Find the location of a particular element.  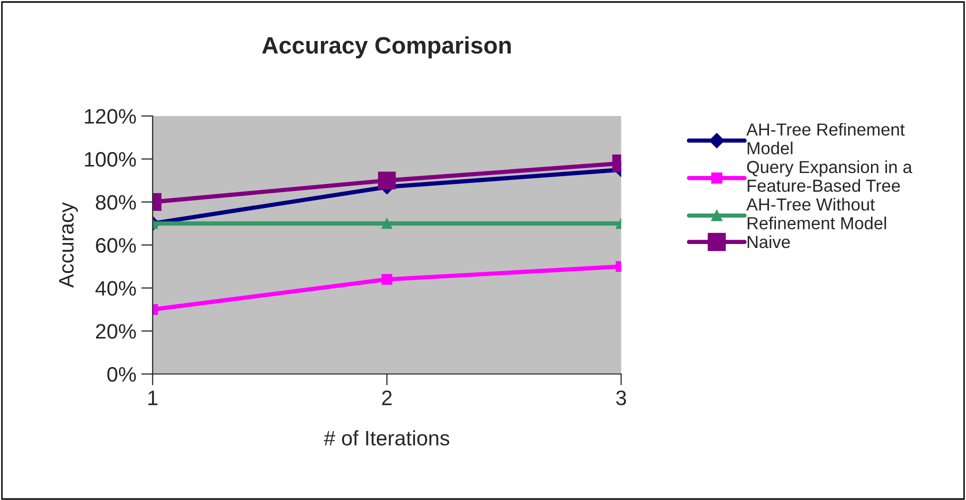

y-tick-label: 100% is located at coordinates (110, 159).